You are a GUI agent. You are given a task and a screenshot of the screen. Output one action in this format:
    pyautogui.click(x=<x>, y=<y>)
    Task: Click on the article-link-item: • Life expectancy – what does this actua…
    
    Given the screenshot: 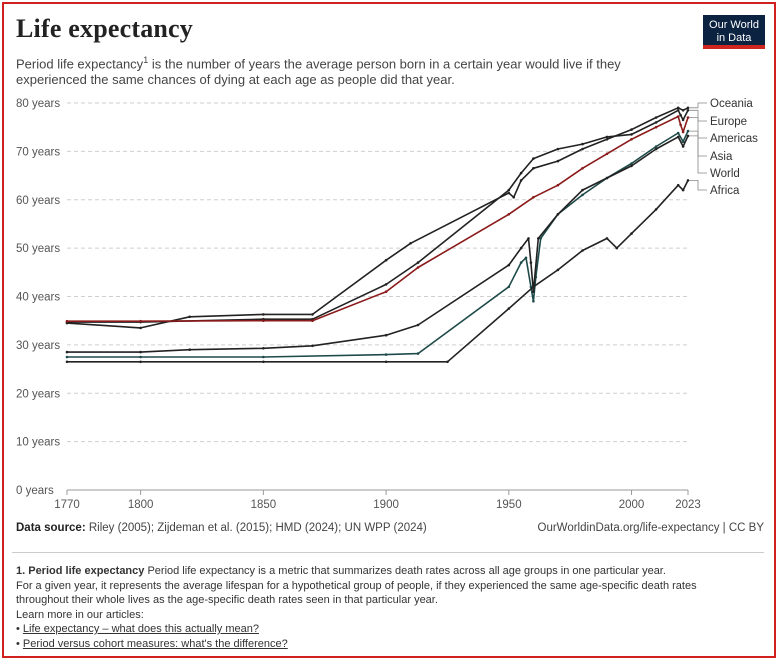 What is the action you would take?
    pyautogui.click(x=137, y=629)
    